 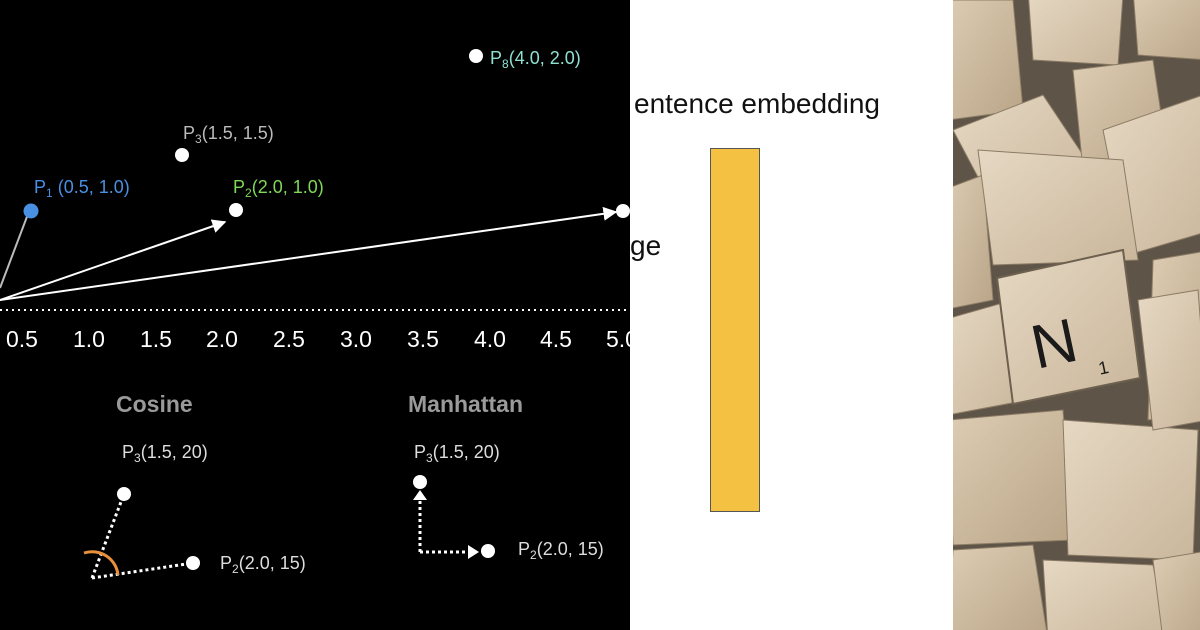 I want to click on embedding-side-text: ge, so click(x=646, y=245).